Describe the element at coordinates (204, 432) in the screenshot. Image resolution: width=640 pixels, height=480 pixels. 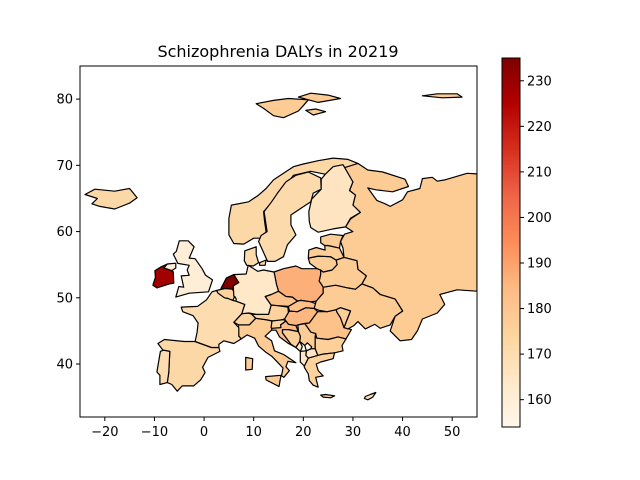
I see `x-tick-label: 0` at that location.